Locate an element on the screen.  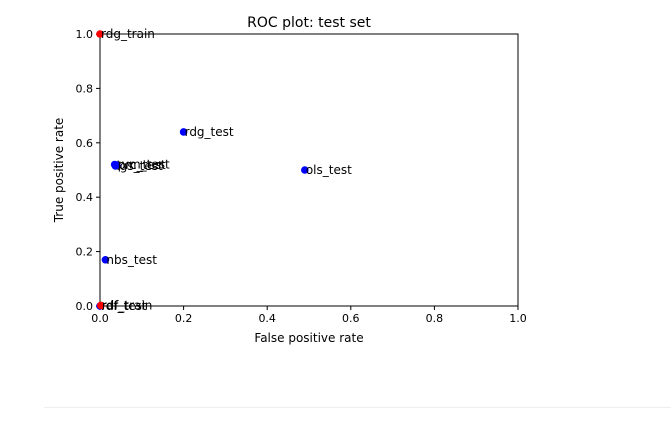
point-label-lgs_test: lgs_test is located at coordinates (139, 166).